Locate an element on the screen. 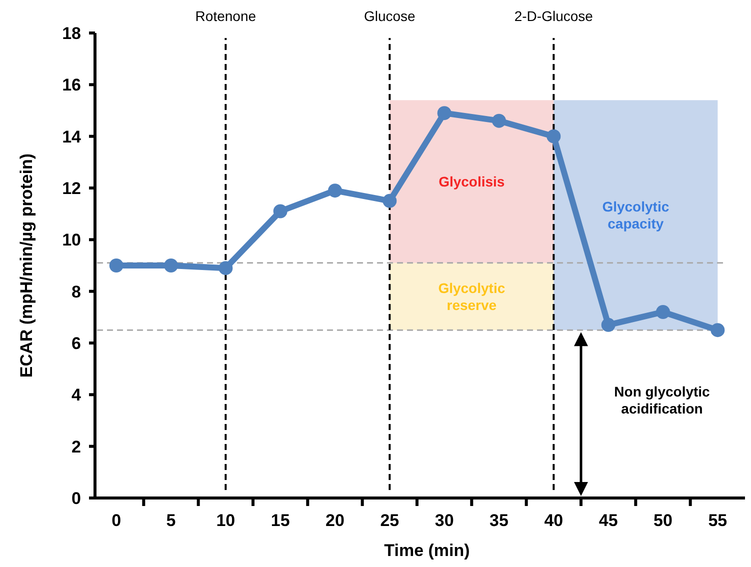 The image size is (751, 567). x-tick-label: 20 is located at coordinates (335, 520).